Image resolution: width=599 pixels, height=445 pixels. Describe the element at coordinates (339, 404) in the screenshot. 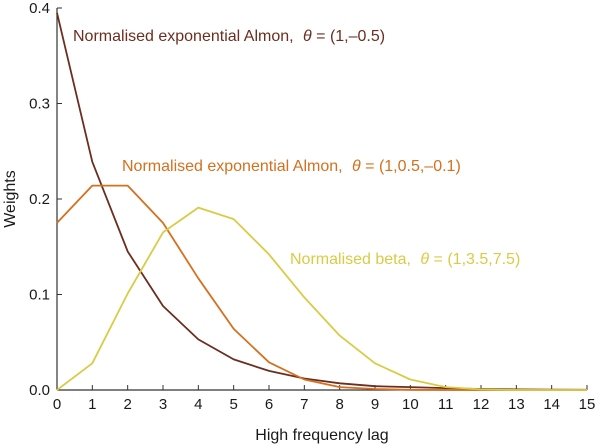

I see `x-tick-label: 8` at that location.